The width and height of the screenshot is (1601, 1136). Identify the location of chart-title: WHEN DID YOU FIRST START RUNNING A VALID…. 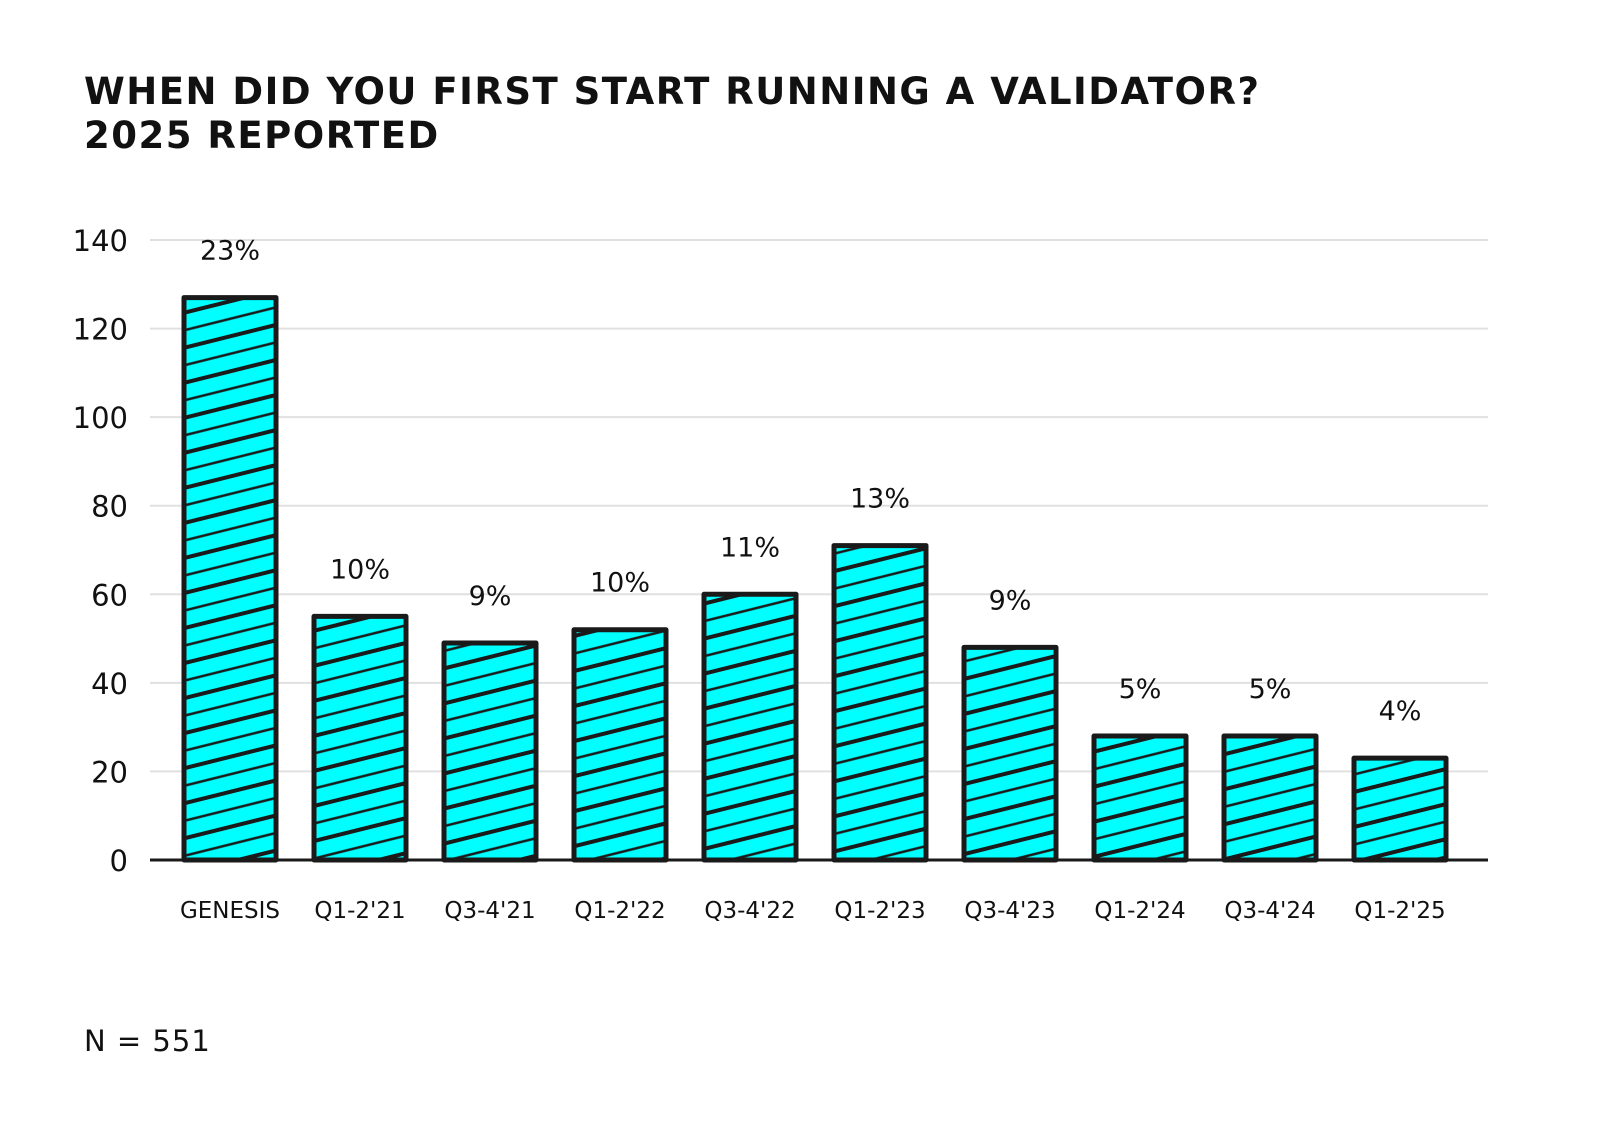
(672, 114).